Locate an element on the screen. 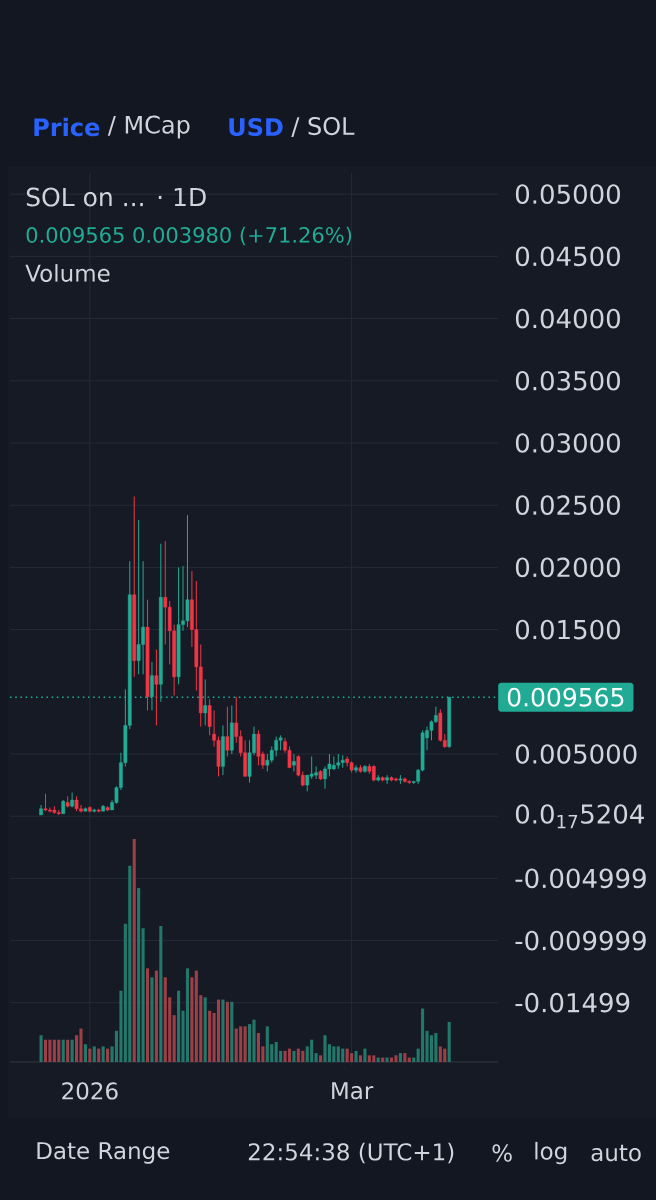  y-tick-label: 0.05000 is located at coordinates (567, 194).